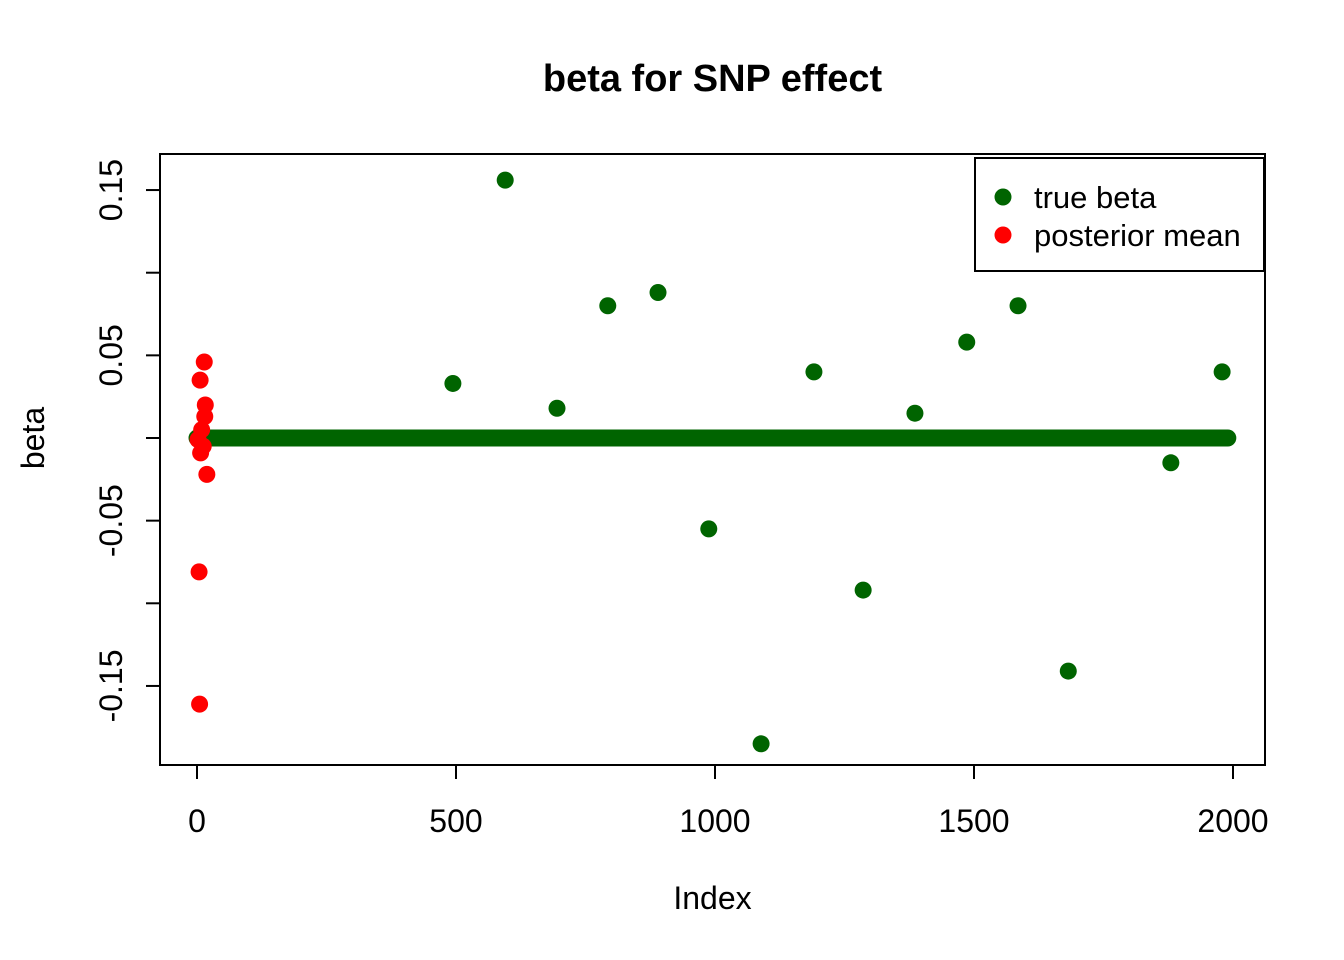  I want to click on y-axis-title: beta, so click(33, 438).